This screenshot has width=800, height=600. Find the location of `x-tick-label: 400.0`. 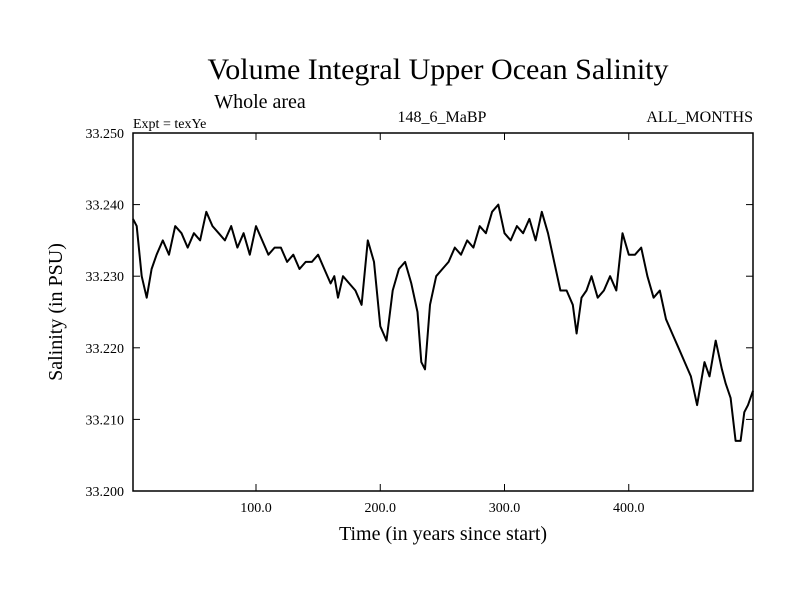

x-tick-label: 400.0 is located at coordinates (629, 508).